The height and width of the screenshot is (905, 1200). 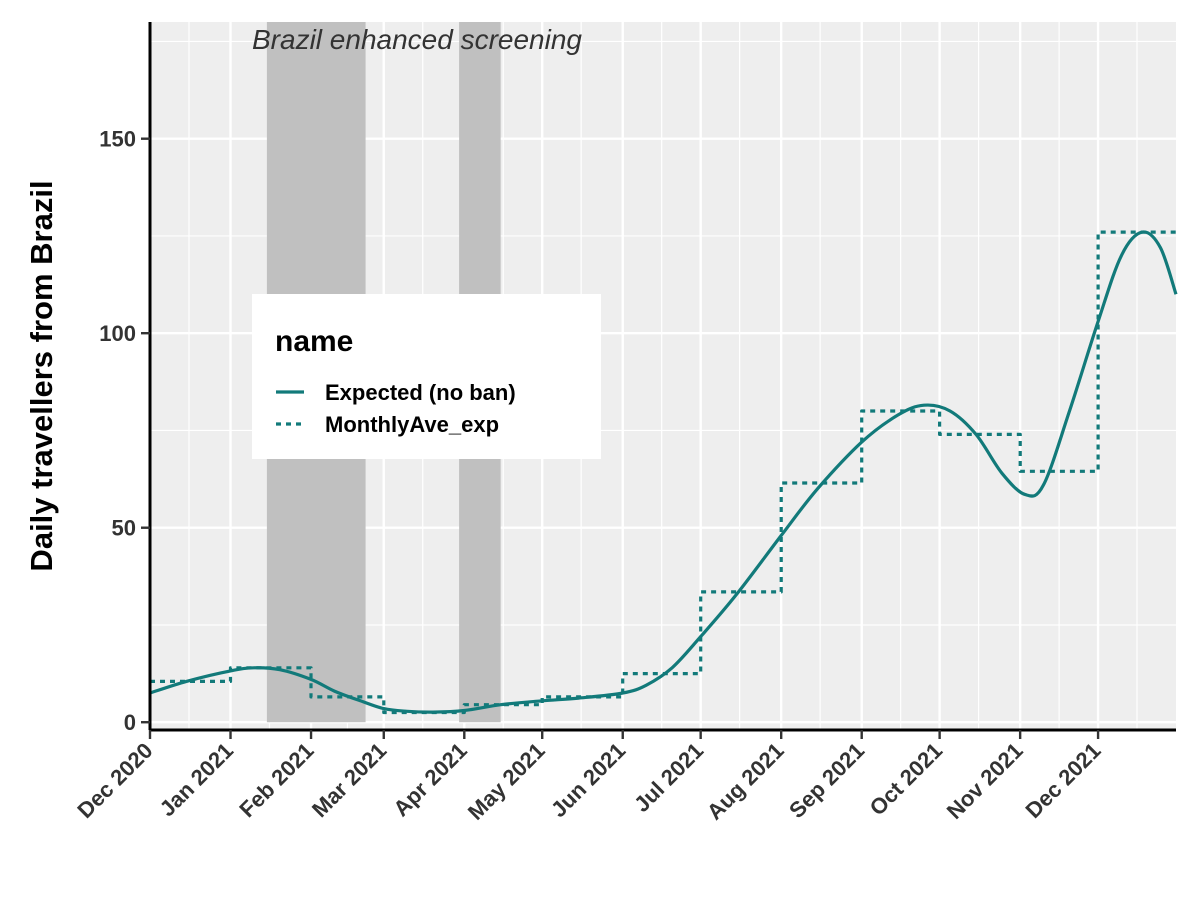 What do you see at coordinates (506, 781) in the screenshot?
I see `x-tick-label: May 2021` at bounding box center [506, 781].